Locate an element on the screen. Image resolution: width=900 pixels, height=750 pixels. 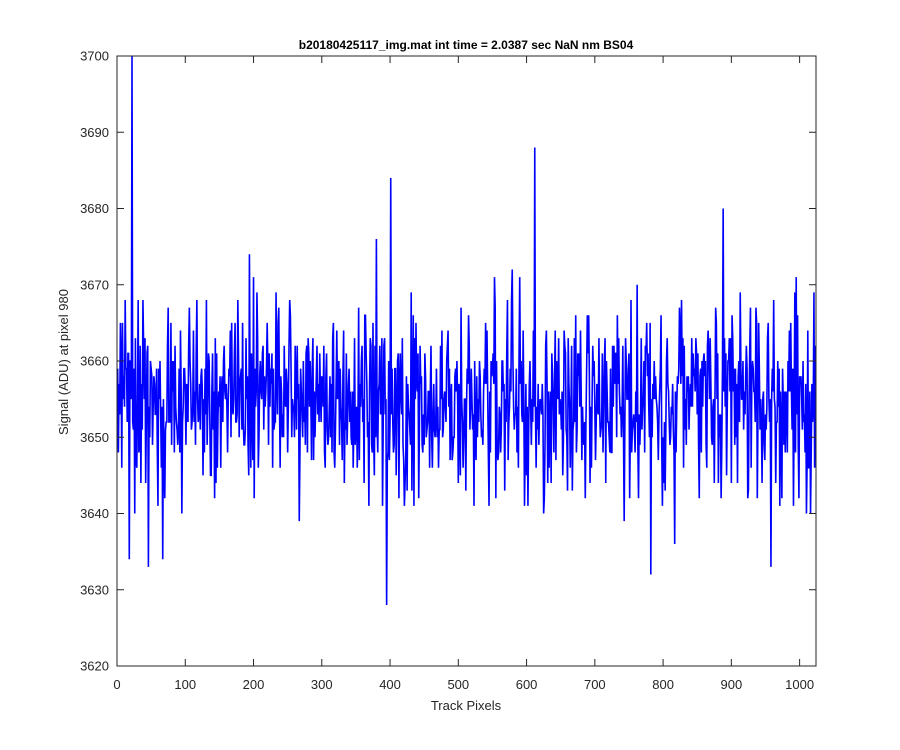
x-tick-label: 1000 is located at coordinates (799, 684).